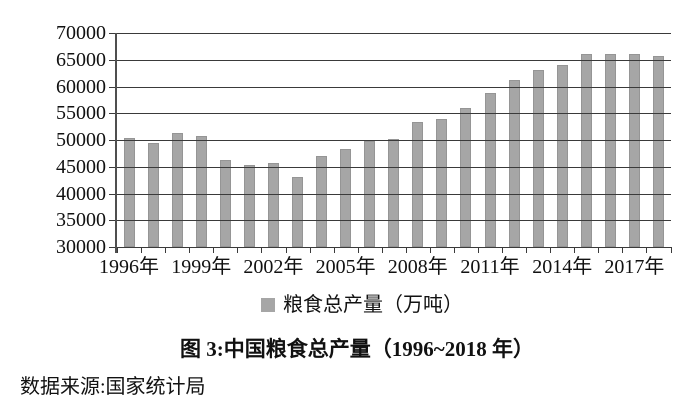 Image resolution: width=700 pixels, height=416 pixels. What do you see at coordinates (586, 150) in the screenshot?
I see `bar-2015` at bounding box center [586, 150].